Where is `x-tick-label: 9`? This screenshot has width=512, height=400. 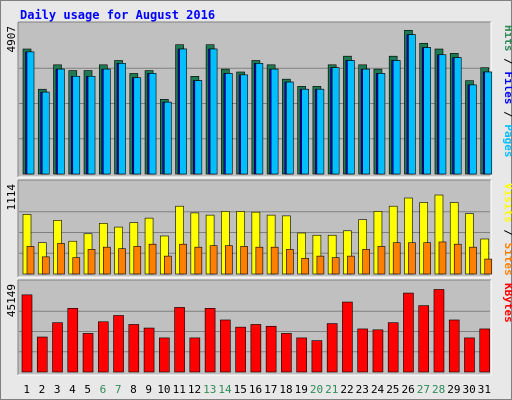
x-tick-label: 9 is located at coordinates (148, 389).